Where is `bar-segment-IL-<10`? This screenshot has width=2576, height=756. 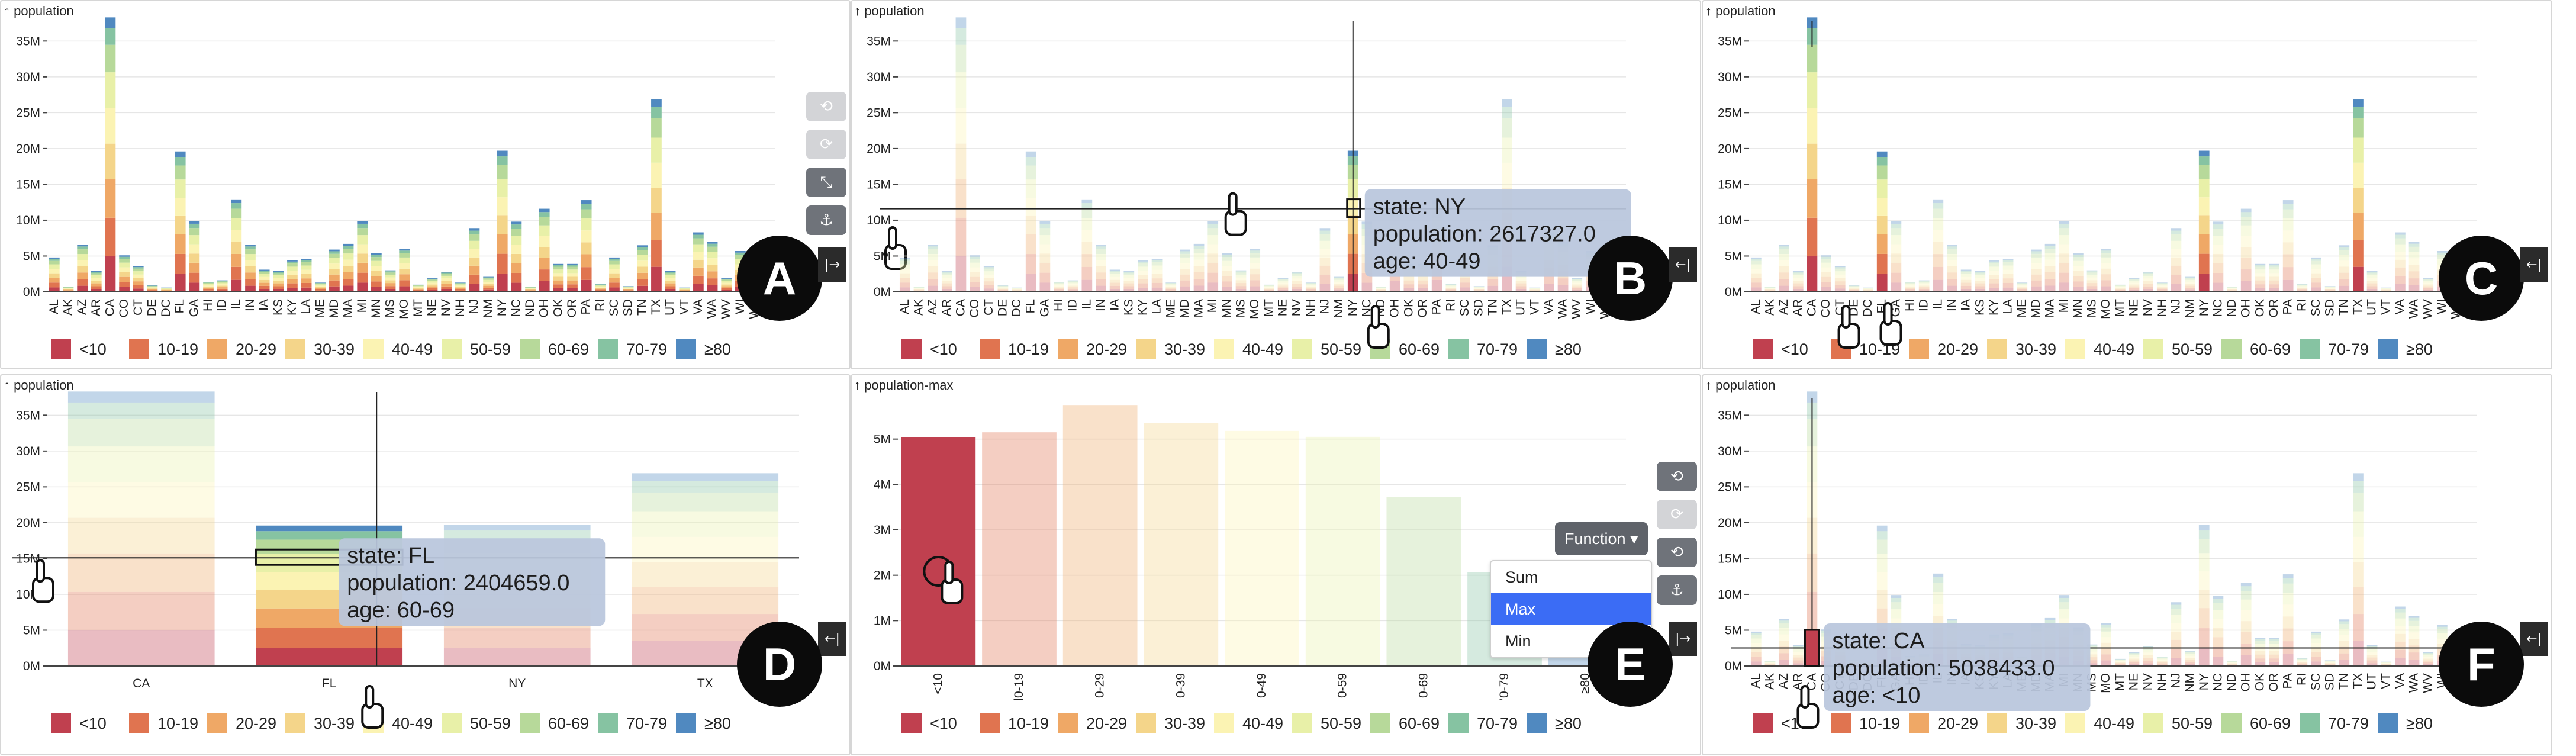
bar-segment-IL-<10 is located at coordinates (1939, 285).